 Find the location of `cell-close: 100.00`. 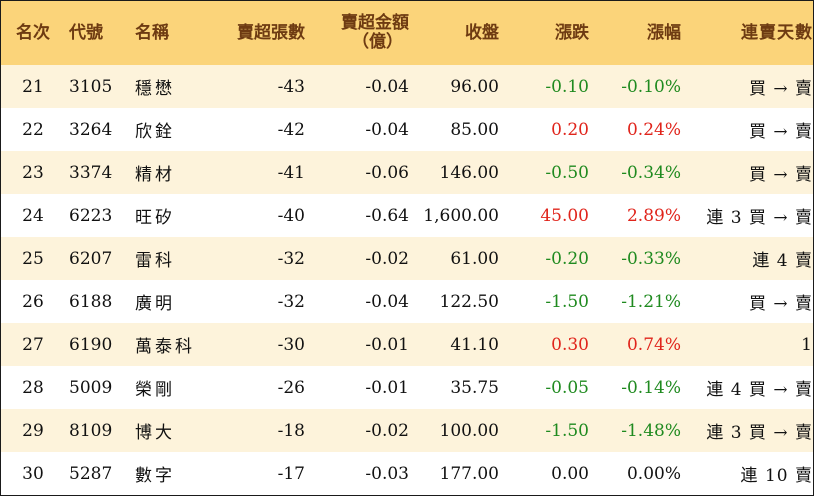

cell-close: 100.00 is located at coordinates (469, 430).